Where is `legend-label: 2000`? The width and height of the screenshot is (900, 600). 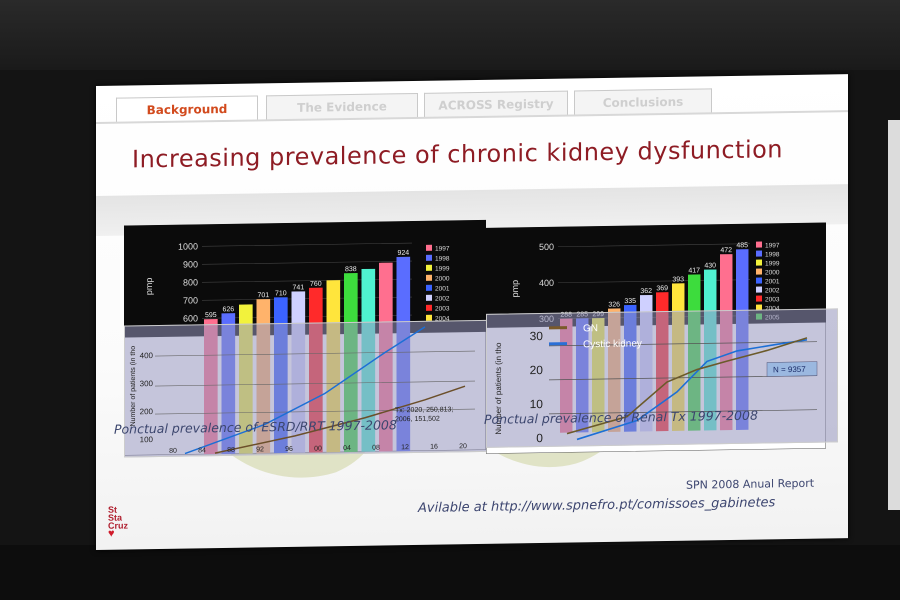 legend-label: 2000 is located at coordinates (442, 278).